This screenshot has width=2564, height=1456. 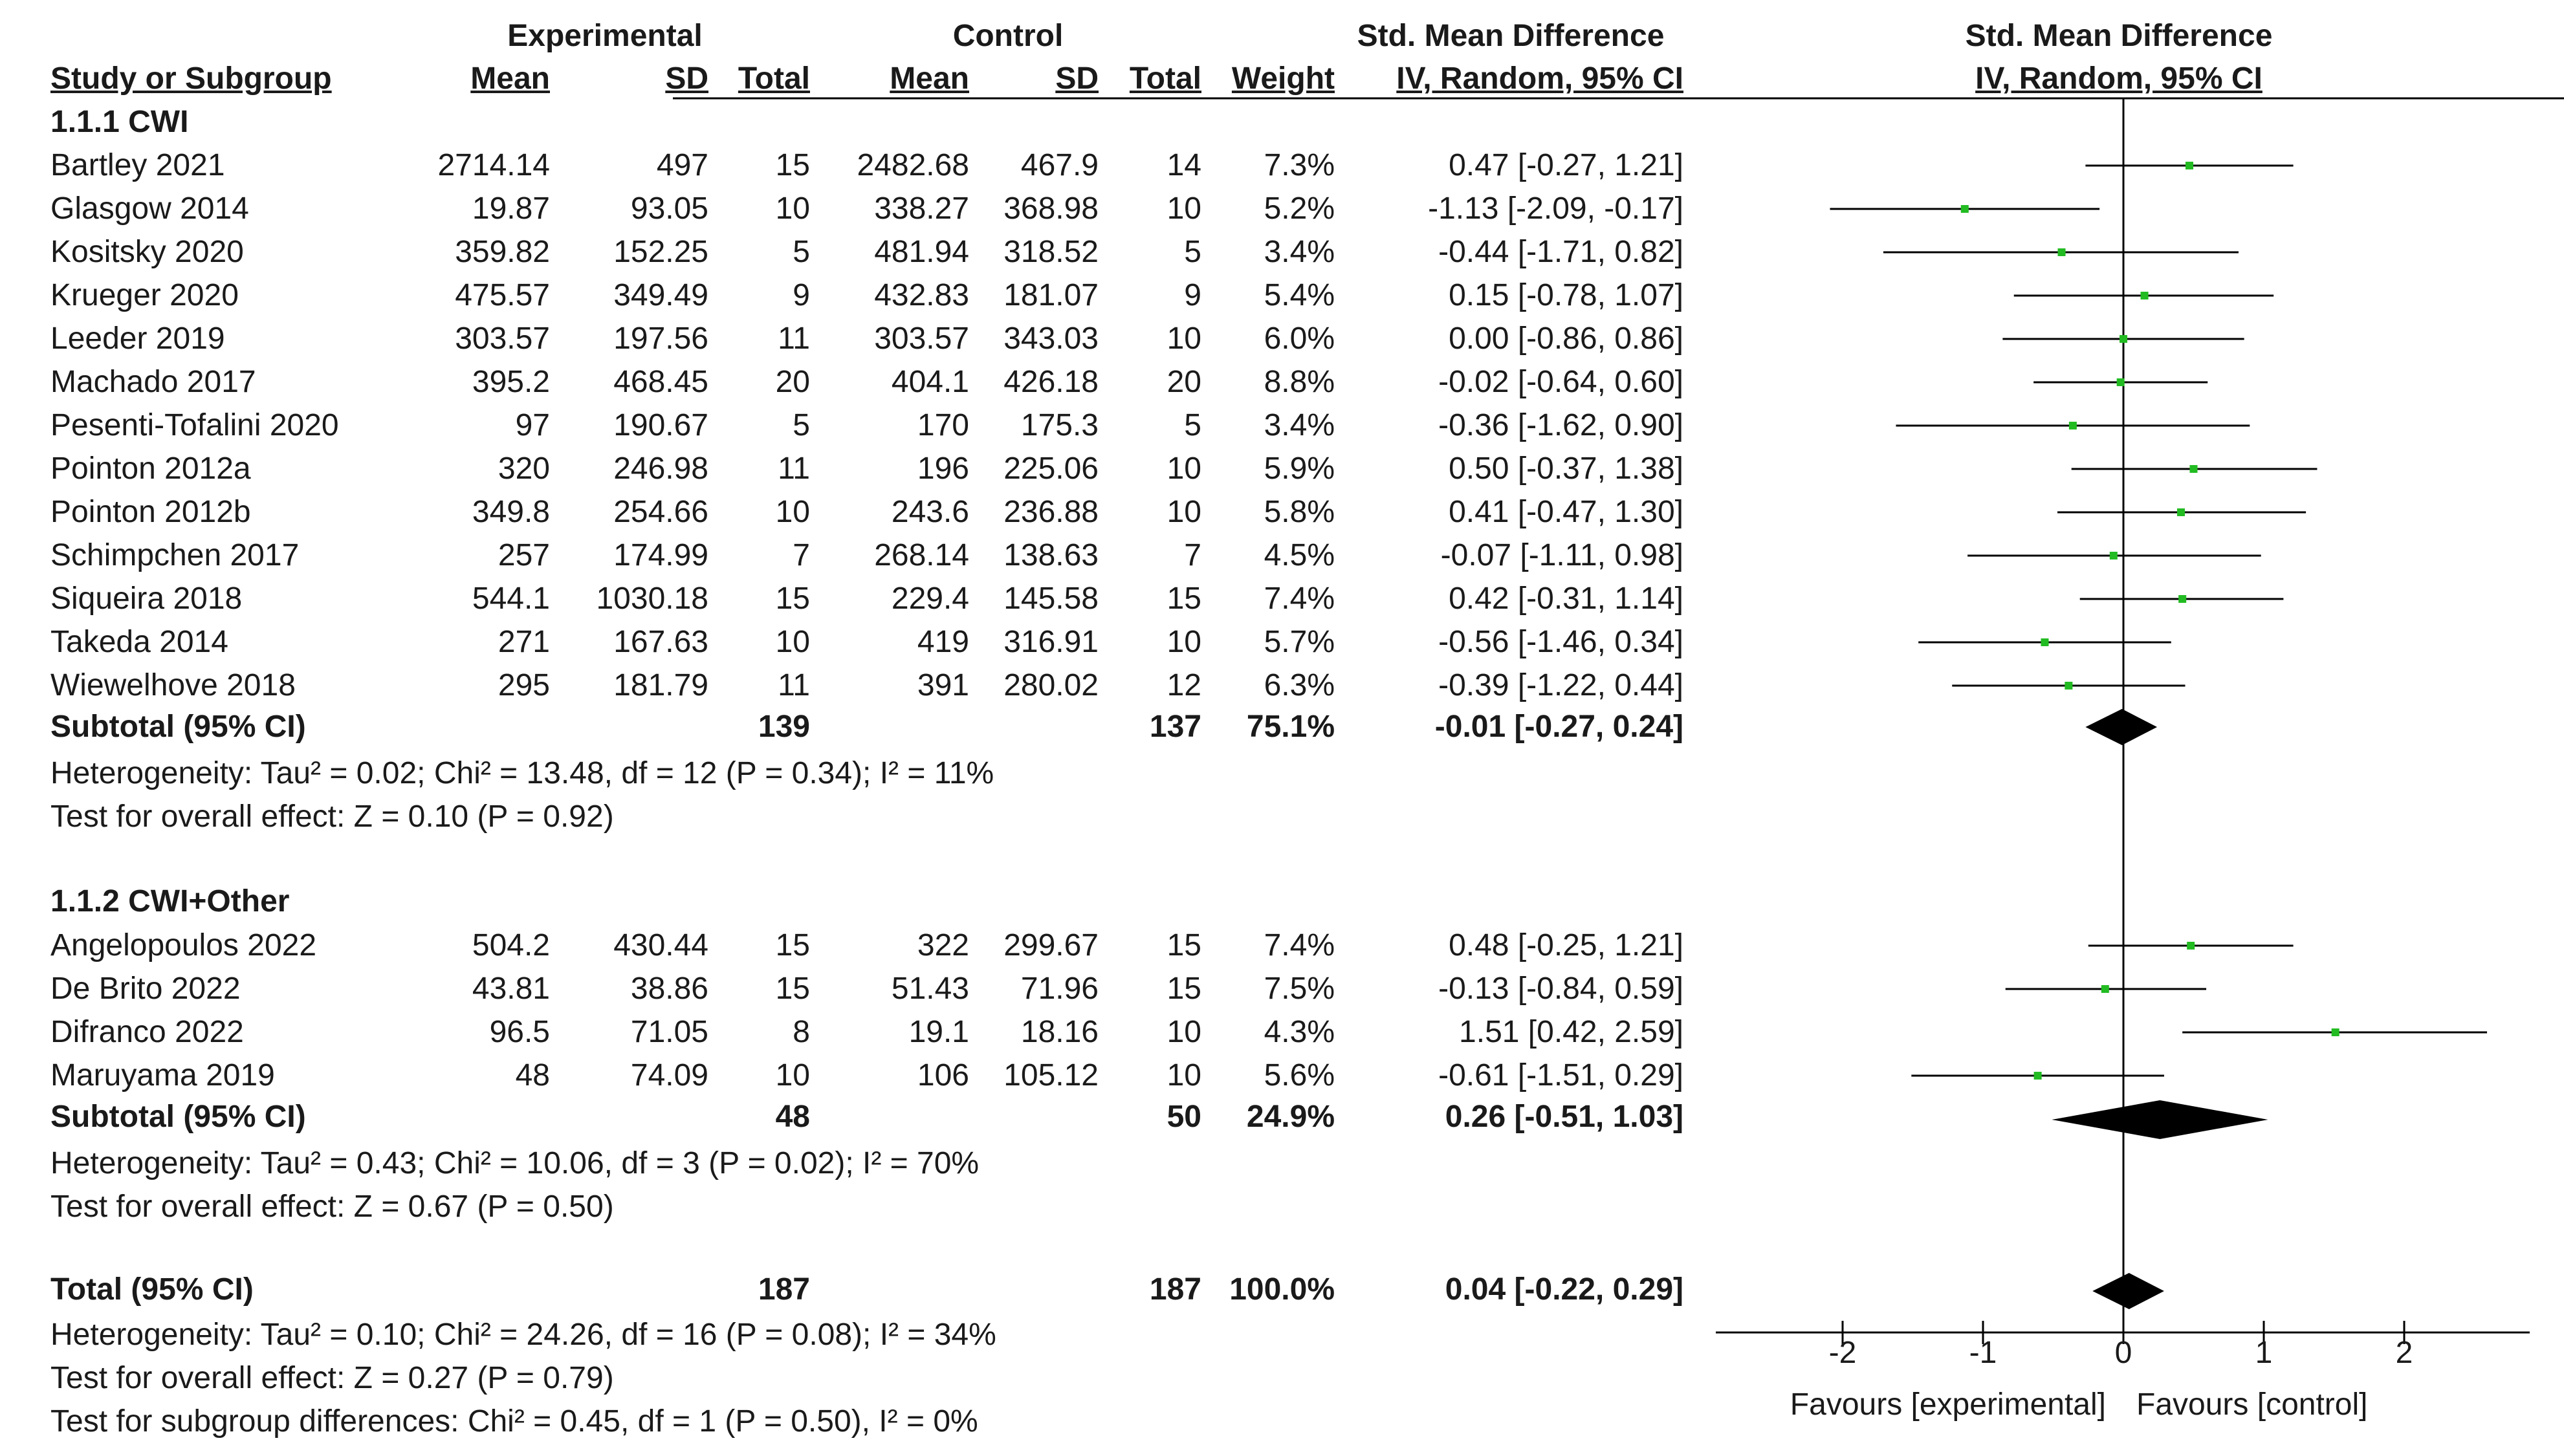 I want to click on subtotal-weight: 24.9%, so click(x=1290, y=1117).